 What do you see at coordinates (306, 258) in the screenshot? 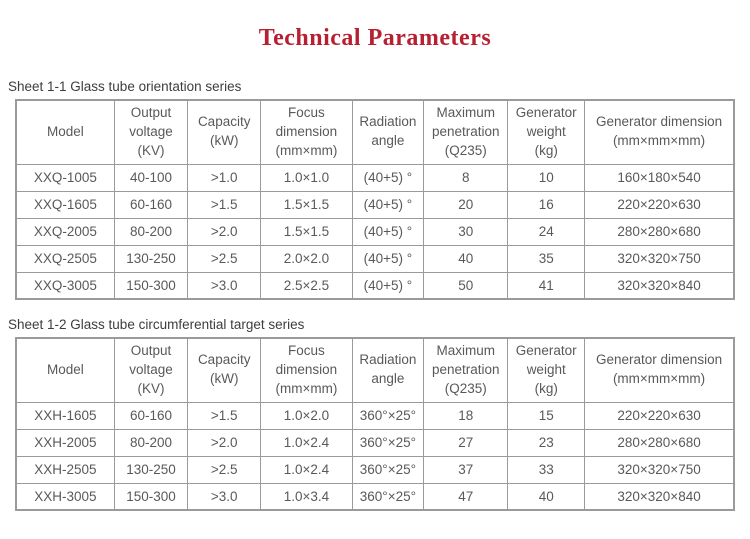
I see `table-cell: 2.0×2.0` at bounding box center [306, 258].